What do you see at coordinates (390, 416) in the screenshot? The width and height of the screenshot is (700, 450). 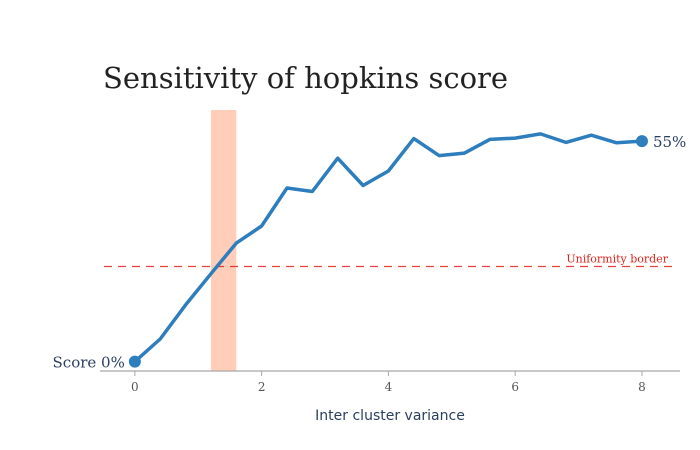 I see `x-axis-label: Inter cluster variance` at bounding box center [390, 416].